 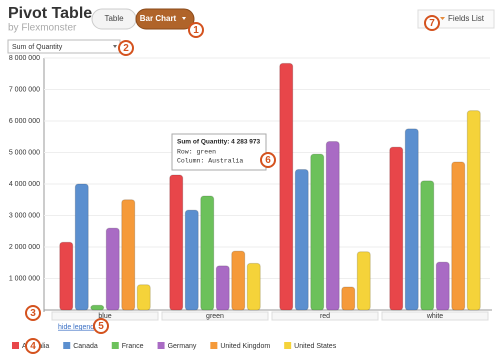 I want to click on legend-label: France, so click(x=133, y=346).